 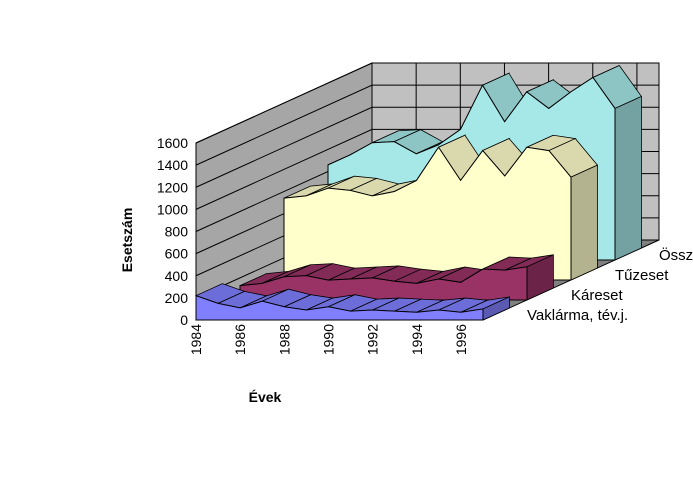 What do you see at coordinates (240, 339) in the screenshot?
I see `x-tick-label: 1986` at bounding box center [240, 339].